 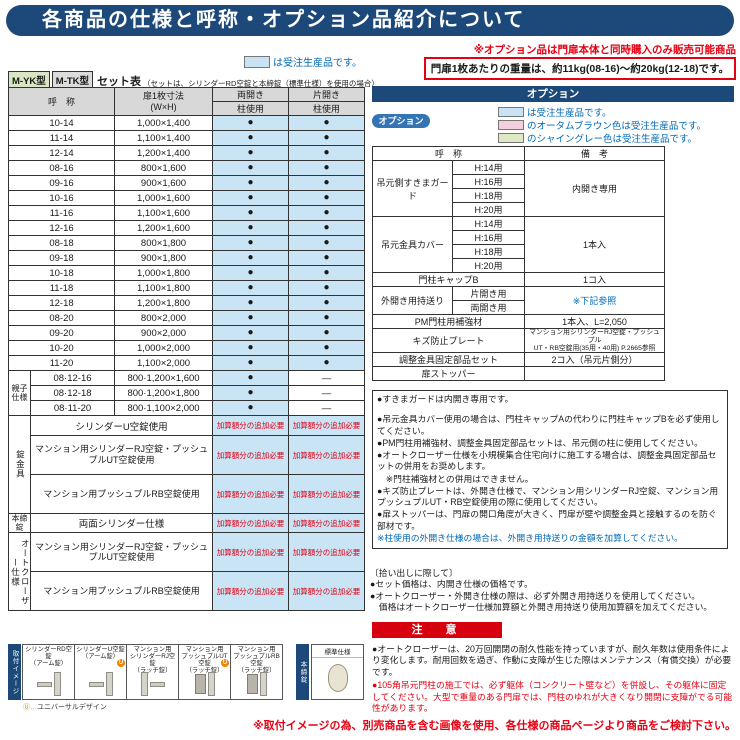 I want to click on table-row: 10-20 1,000×2,000 ● ●, so click(x=186, y=348).